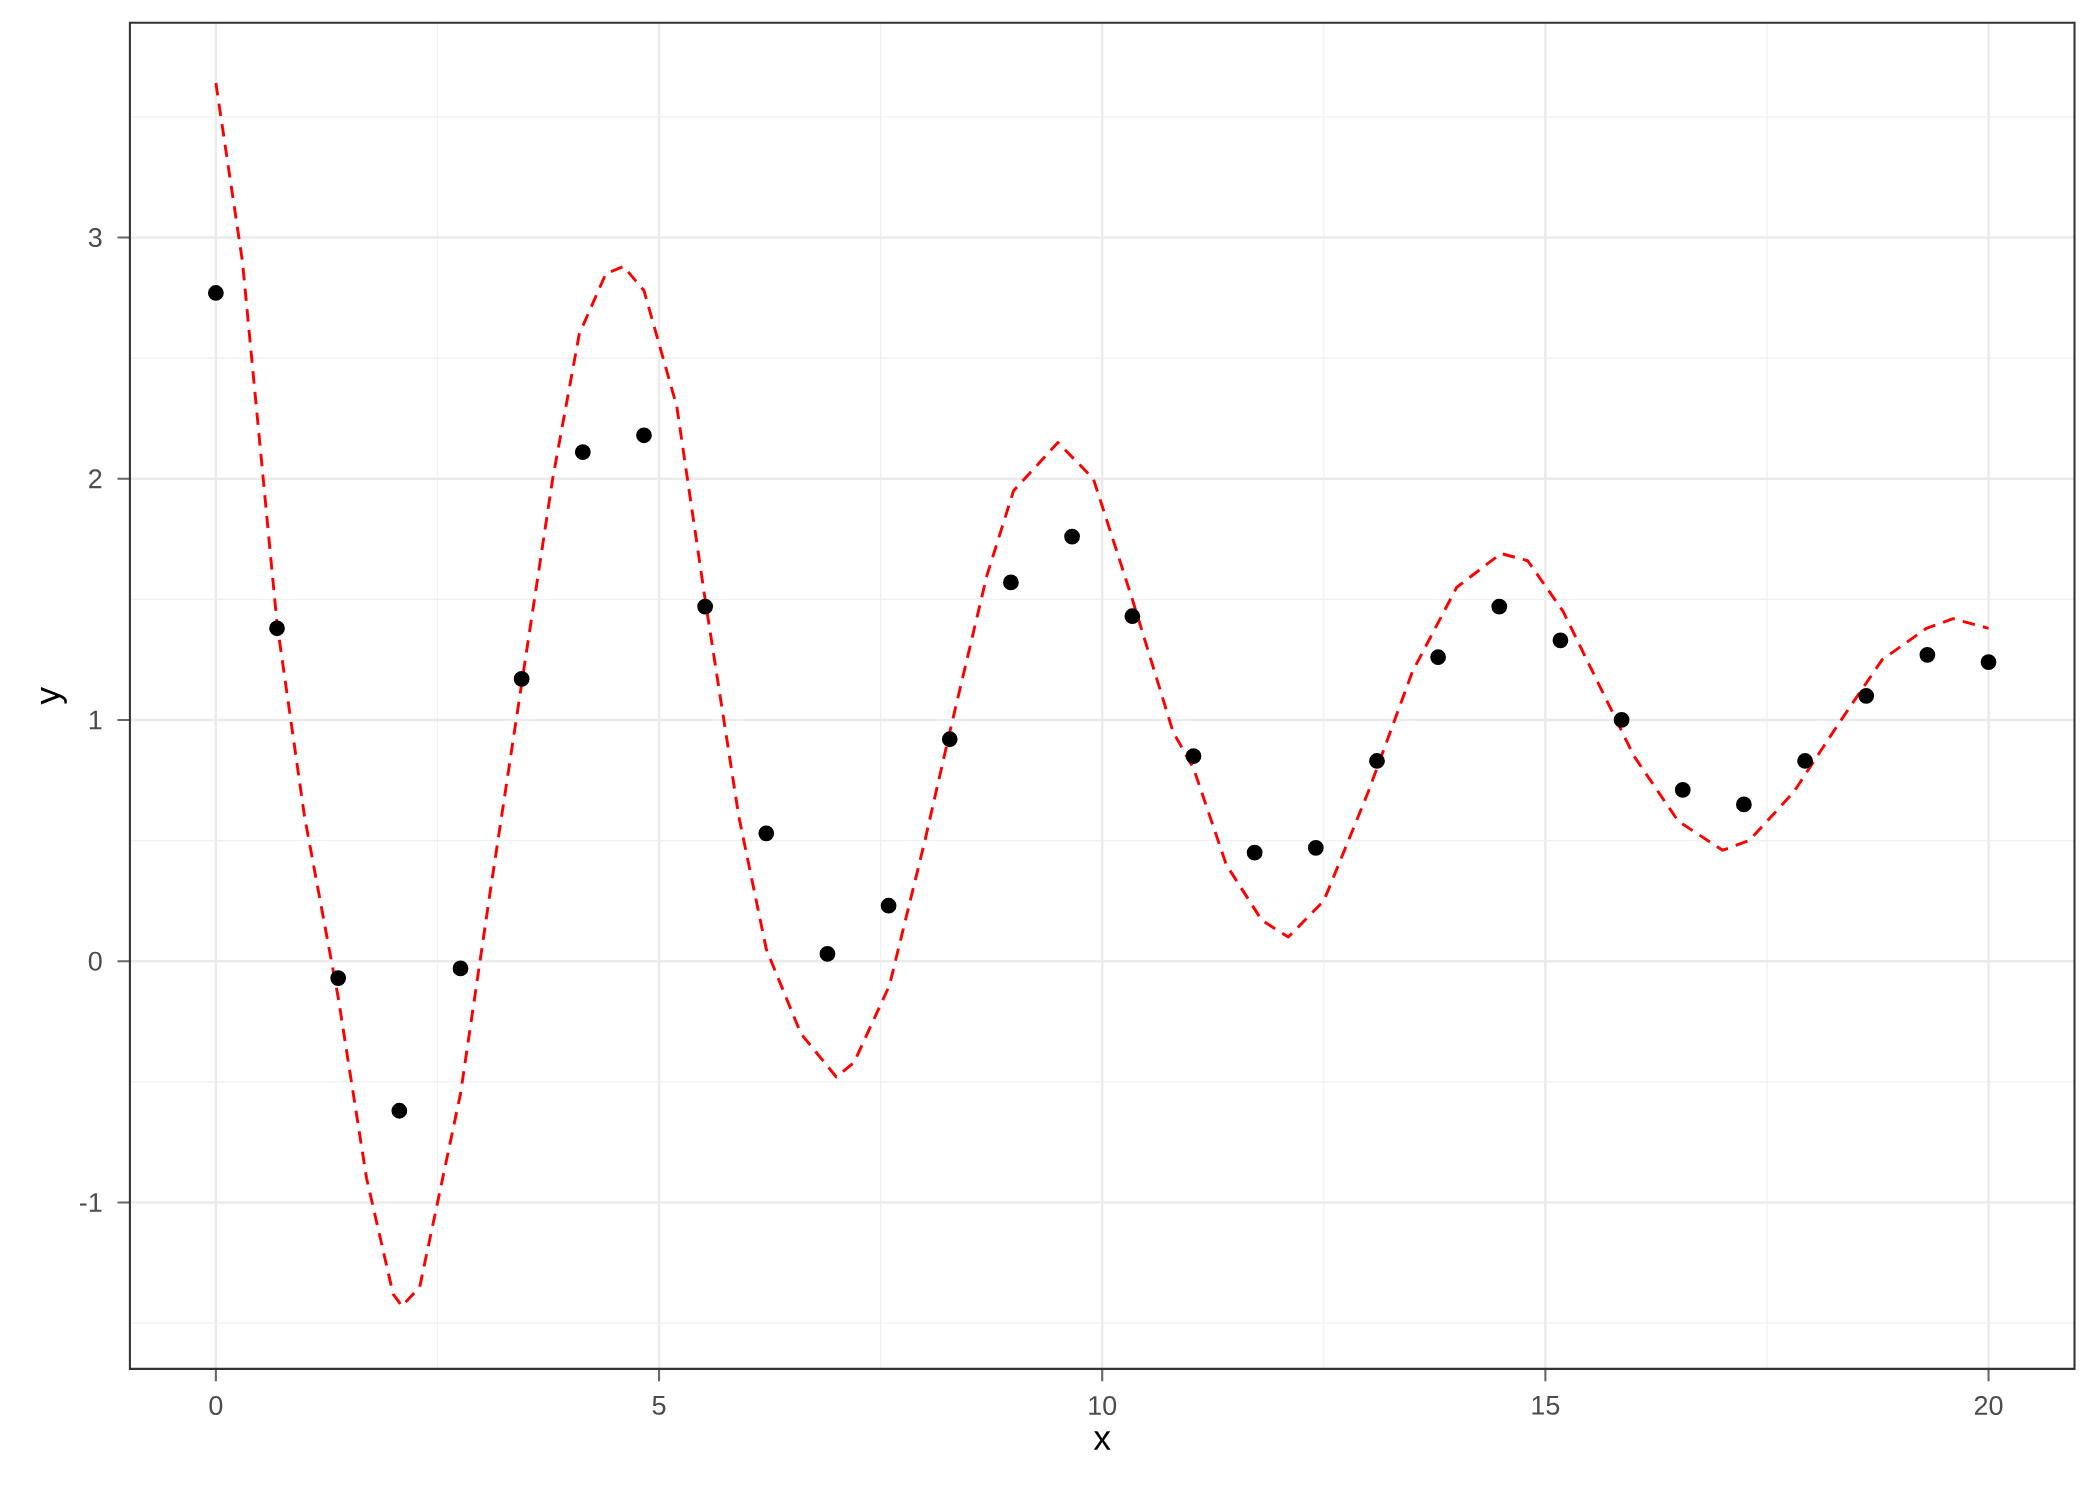 The height and width of the screenshot is (1499, 2100). I want to click on y-tick-label: 0, so click(95, 961).